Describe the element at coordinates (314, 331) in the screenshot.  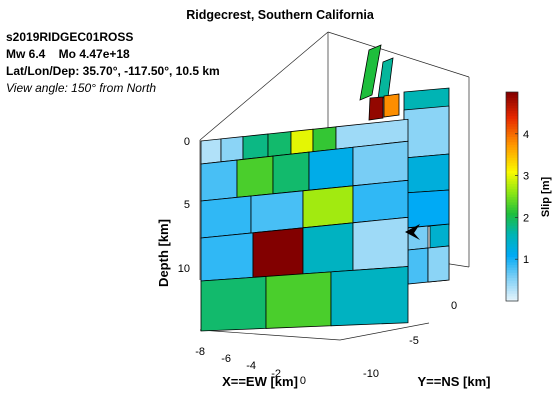
I see `floor-edge` at that location.